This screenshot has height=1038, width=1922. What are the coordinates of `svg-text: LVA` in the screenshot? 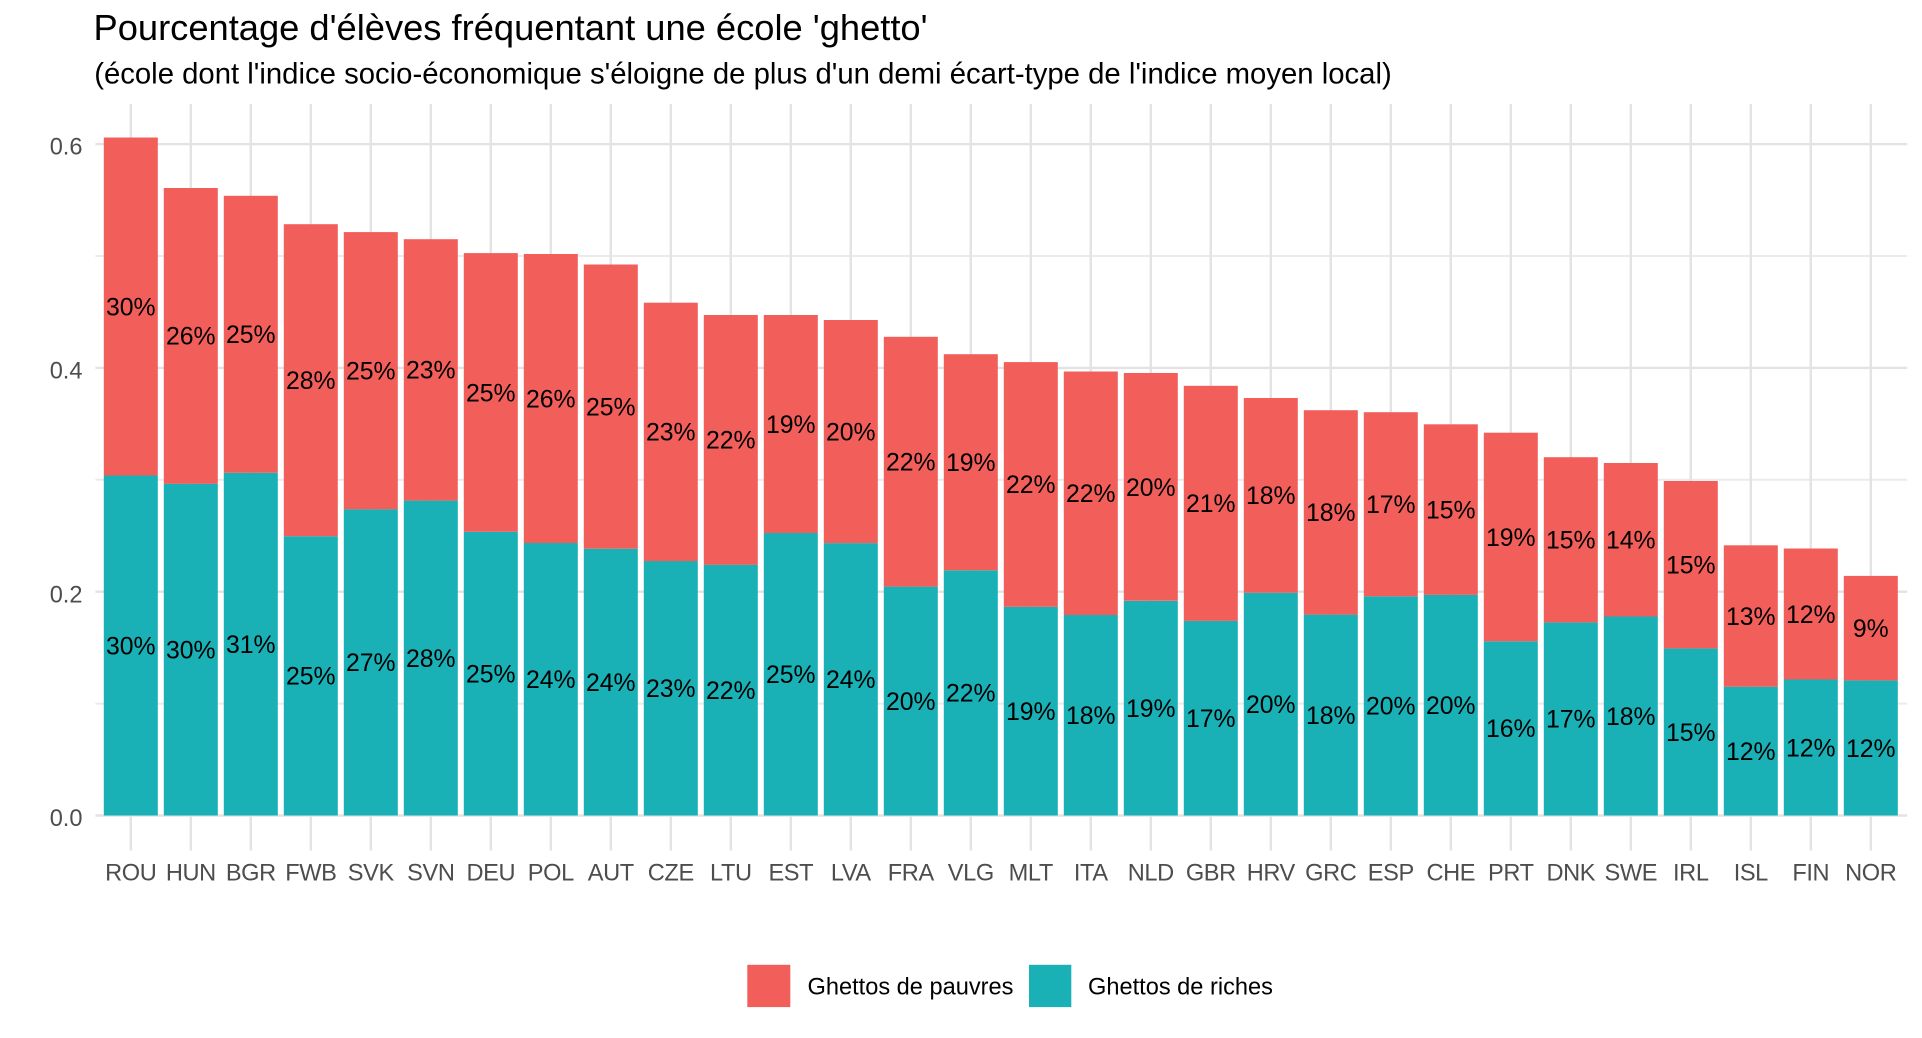 It's located at (851, 874).